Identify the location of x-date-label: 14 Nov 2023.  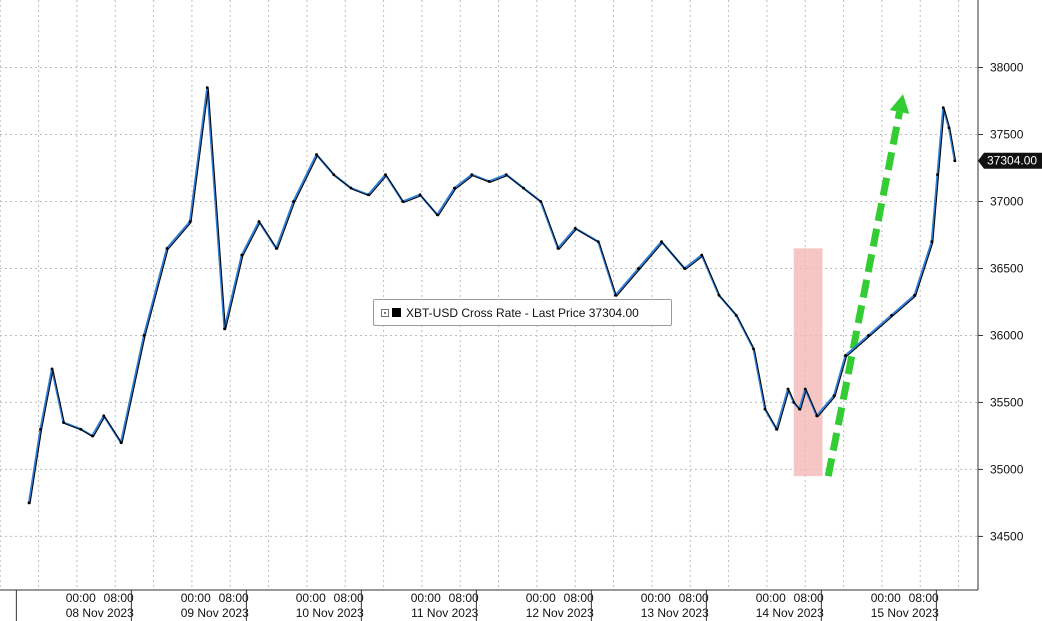
(790, 613).